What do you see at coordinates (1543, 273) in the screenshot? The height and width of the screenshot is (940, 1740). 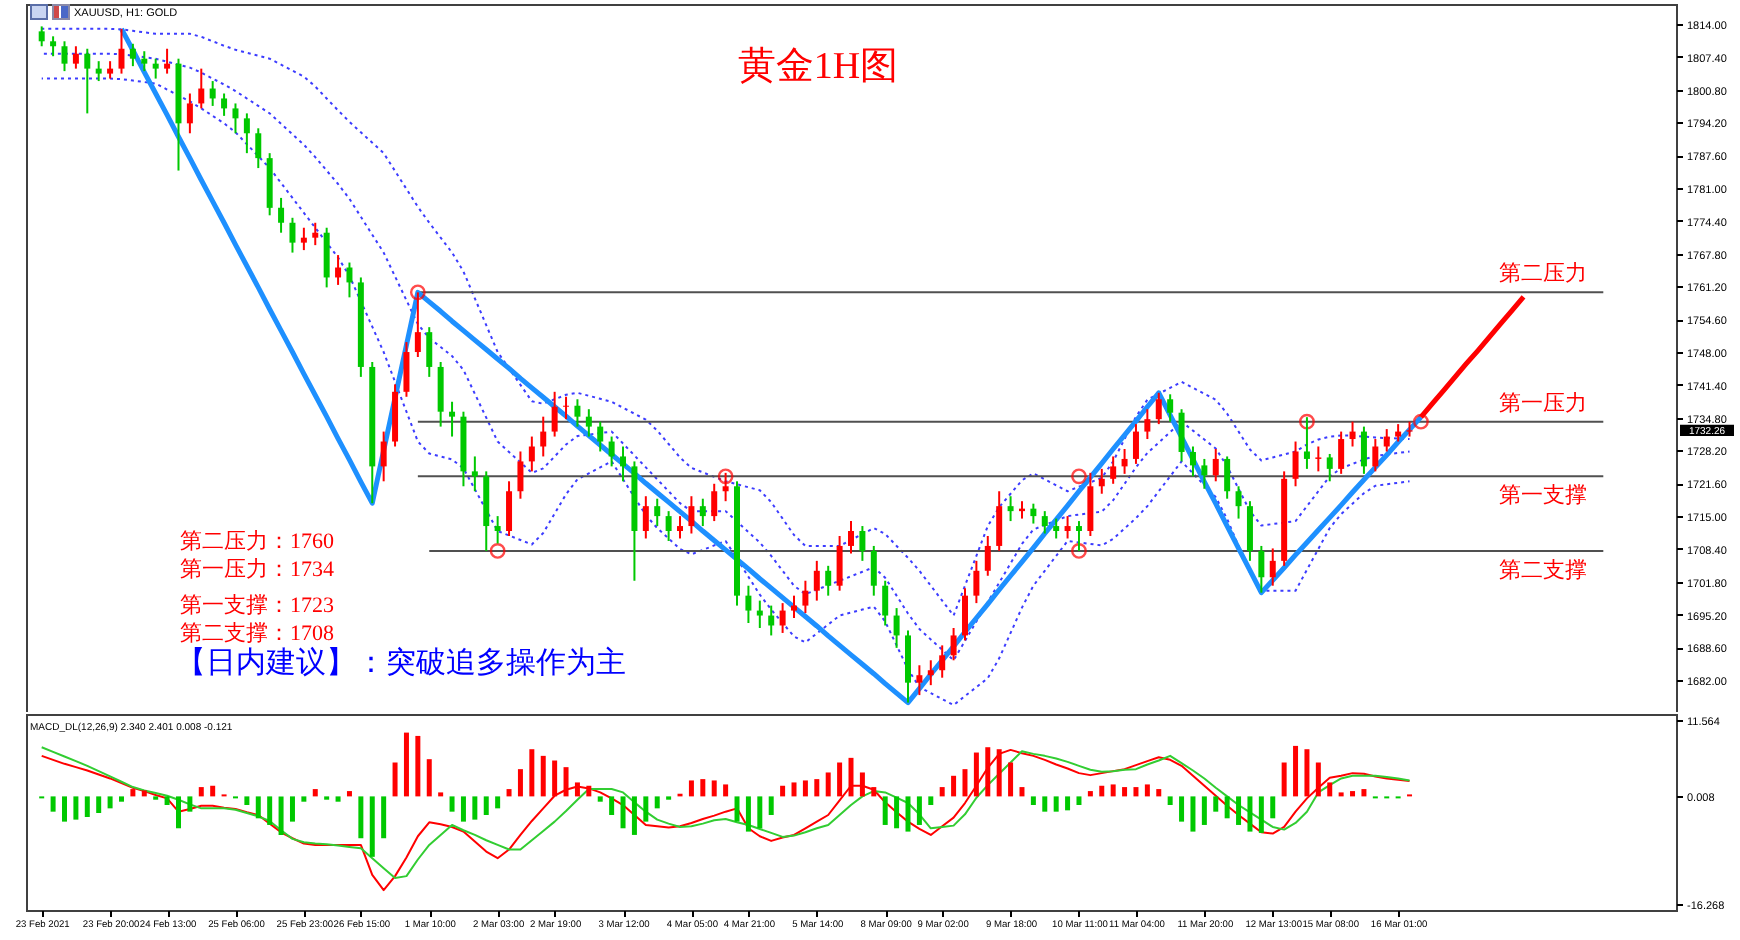 I see `series-label: 第二压力` at bounding box center [1543, 273].